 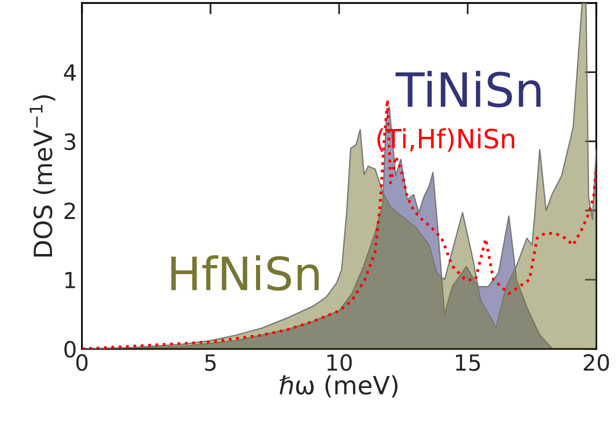 What do you see at coordinates (596, 362) in the screenshot?
I see `x-tick-label: 20` at bounding box center [596, 362].